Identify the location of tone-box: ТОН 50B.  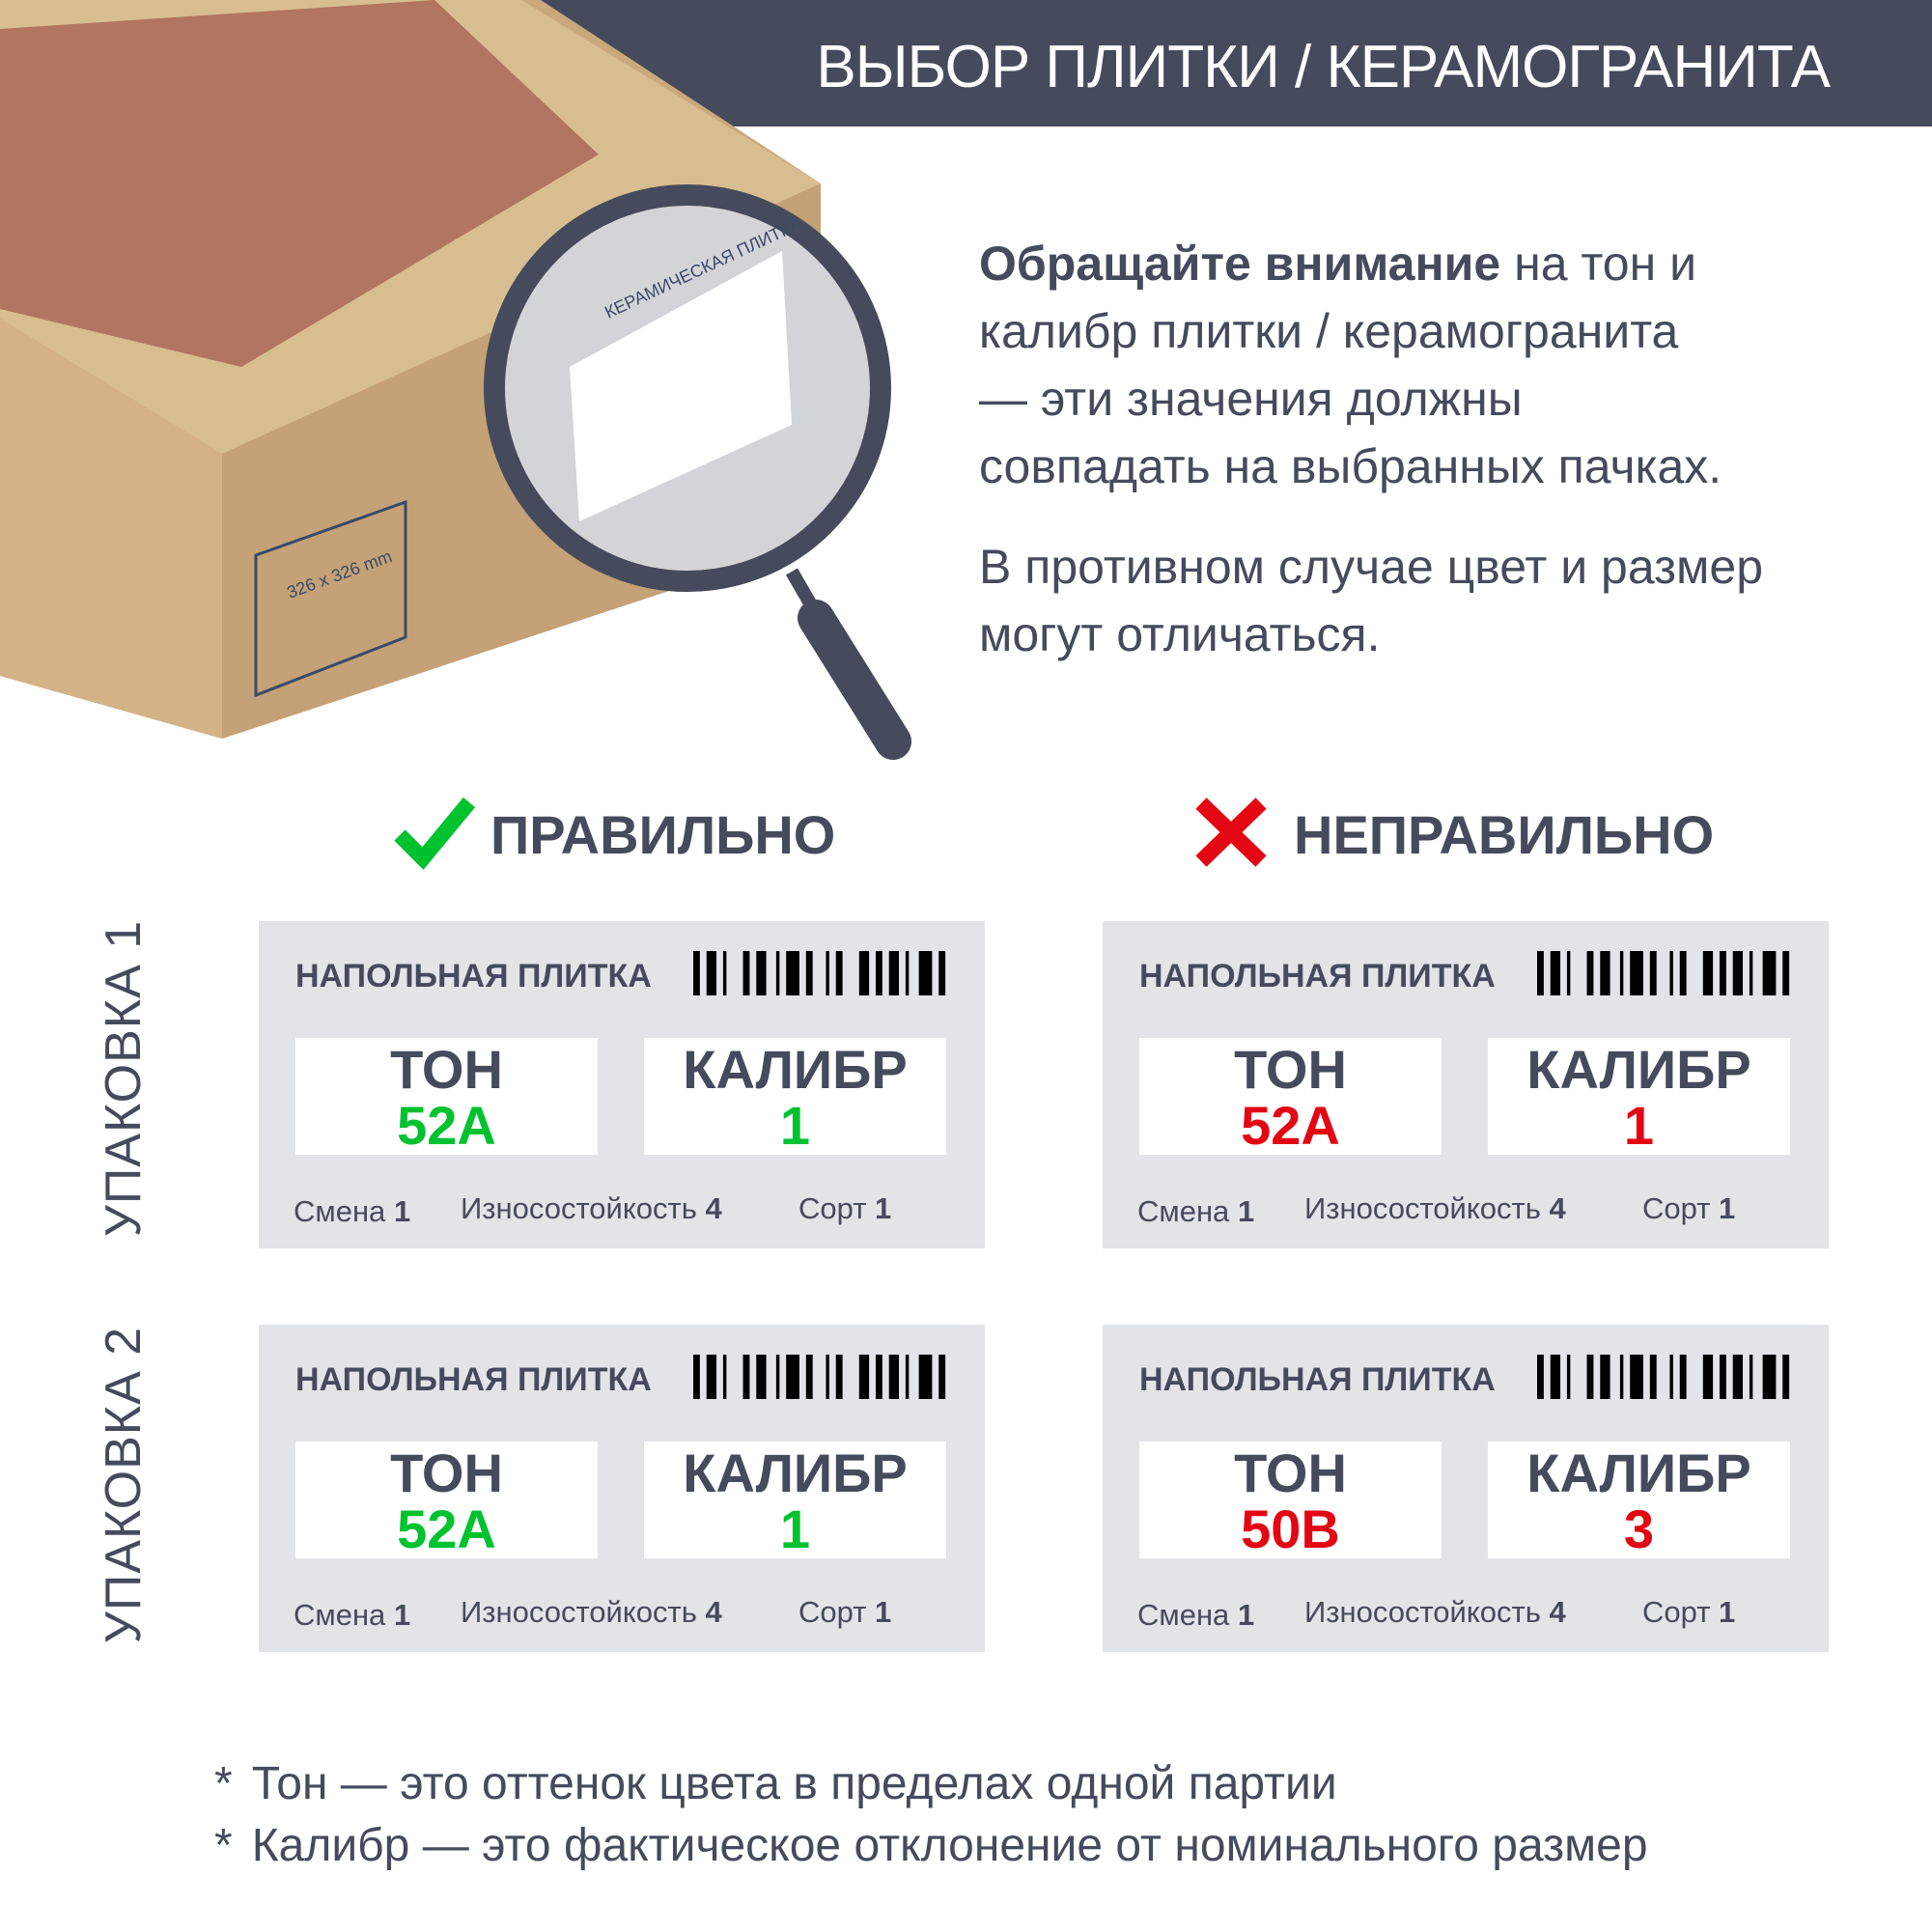
(1291, 1500).